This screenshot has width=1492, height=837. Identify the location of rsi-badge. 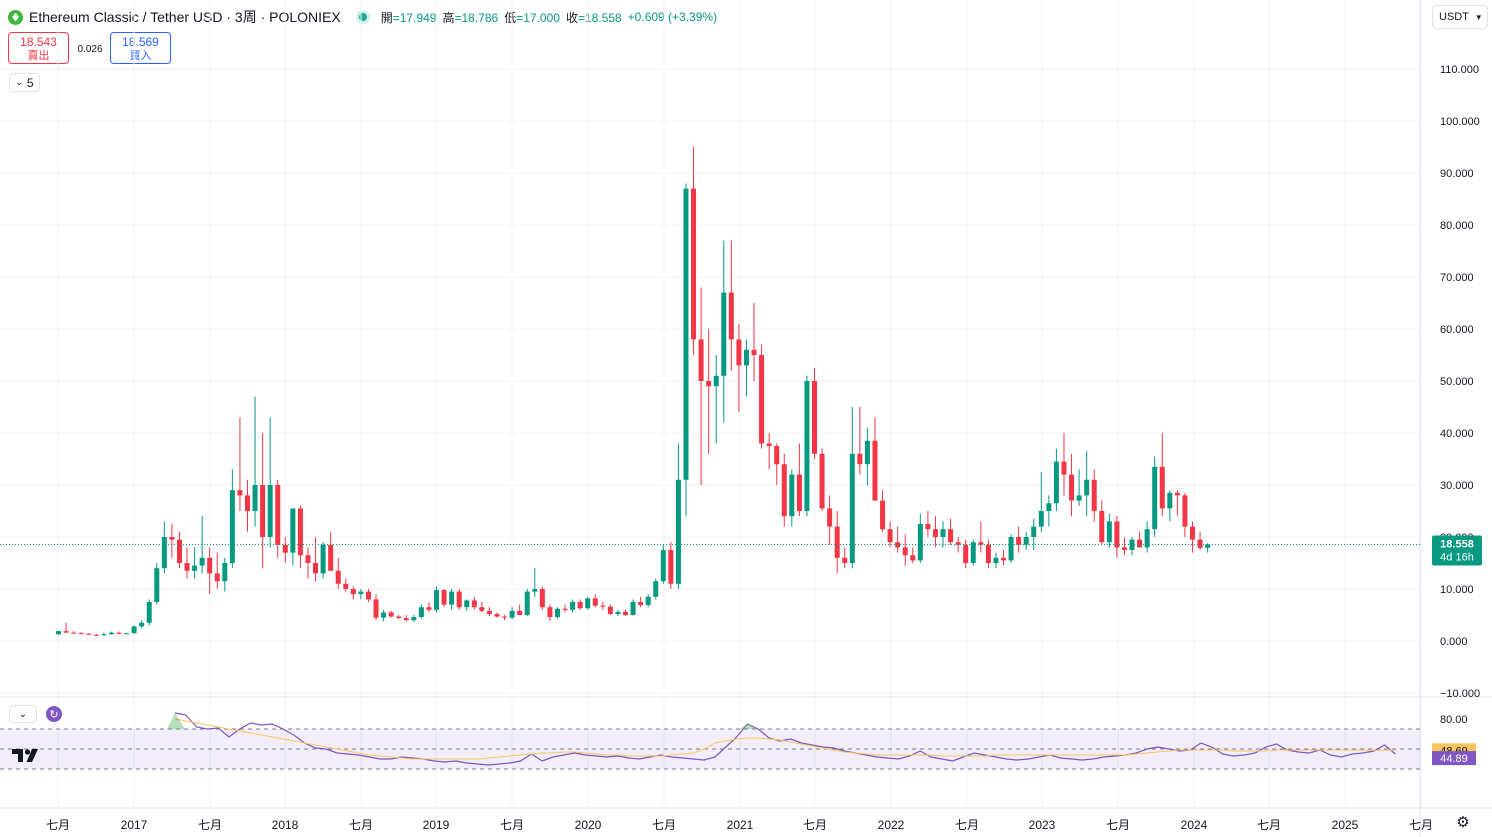
(1454, 758).